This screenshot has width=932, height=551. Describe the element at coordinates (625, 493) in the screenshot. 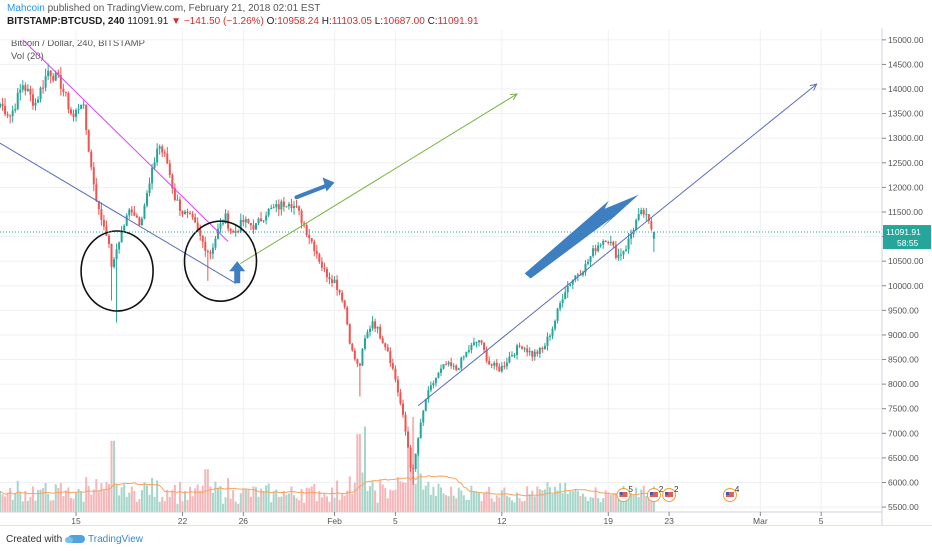

I see `event-marker: 5` at that location.